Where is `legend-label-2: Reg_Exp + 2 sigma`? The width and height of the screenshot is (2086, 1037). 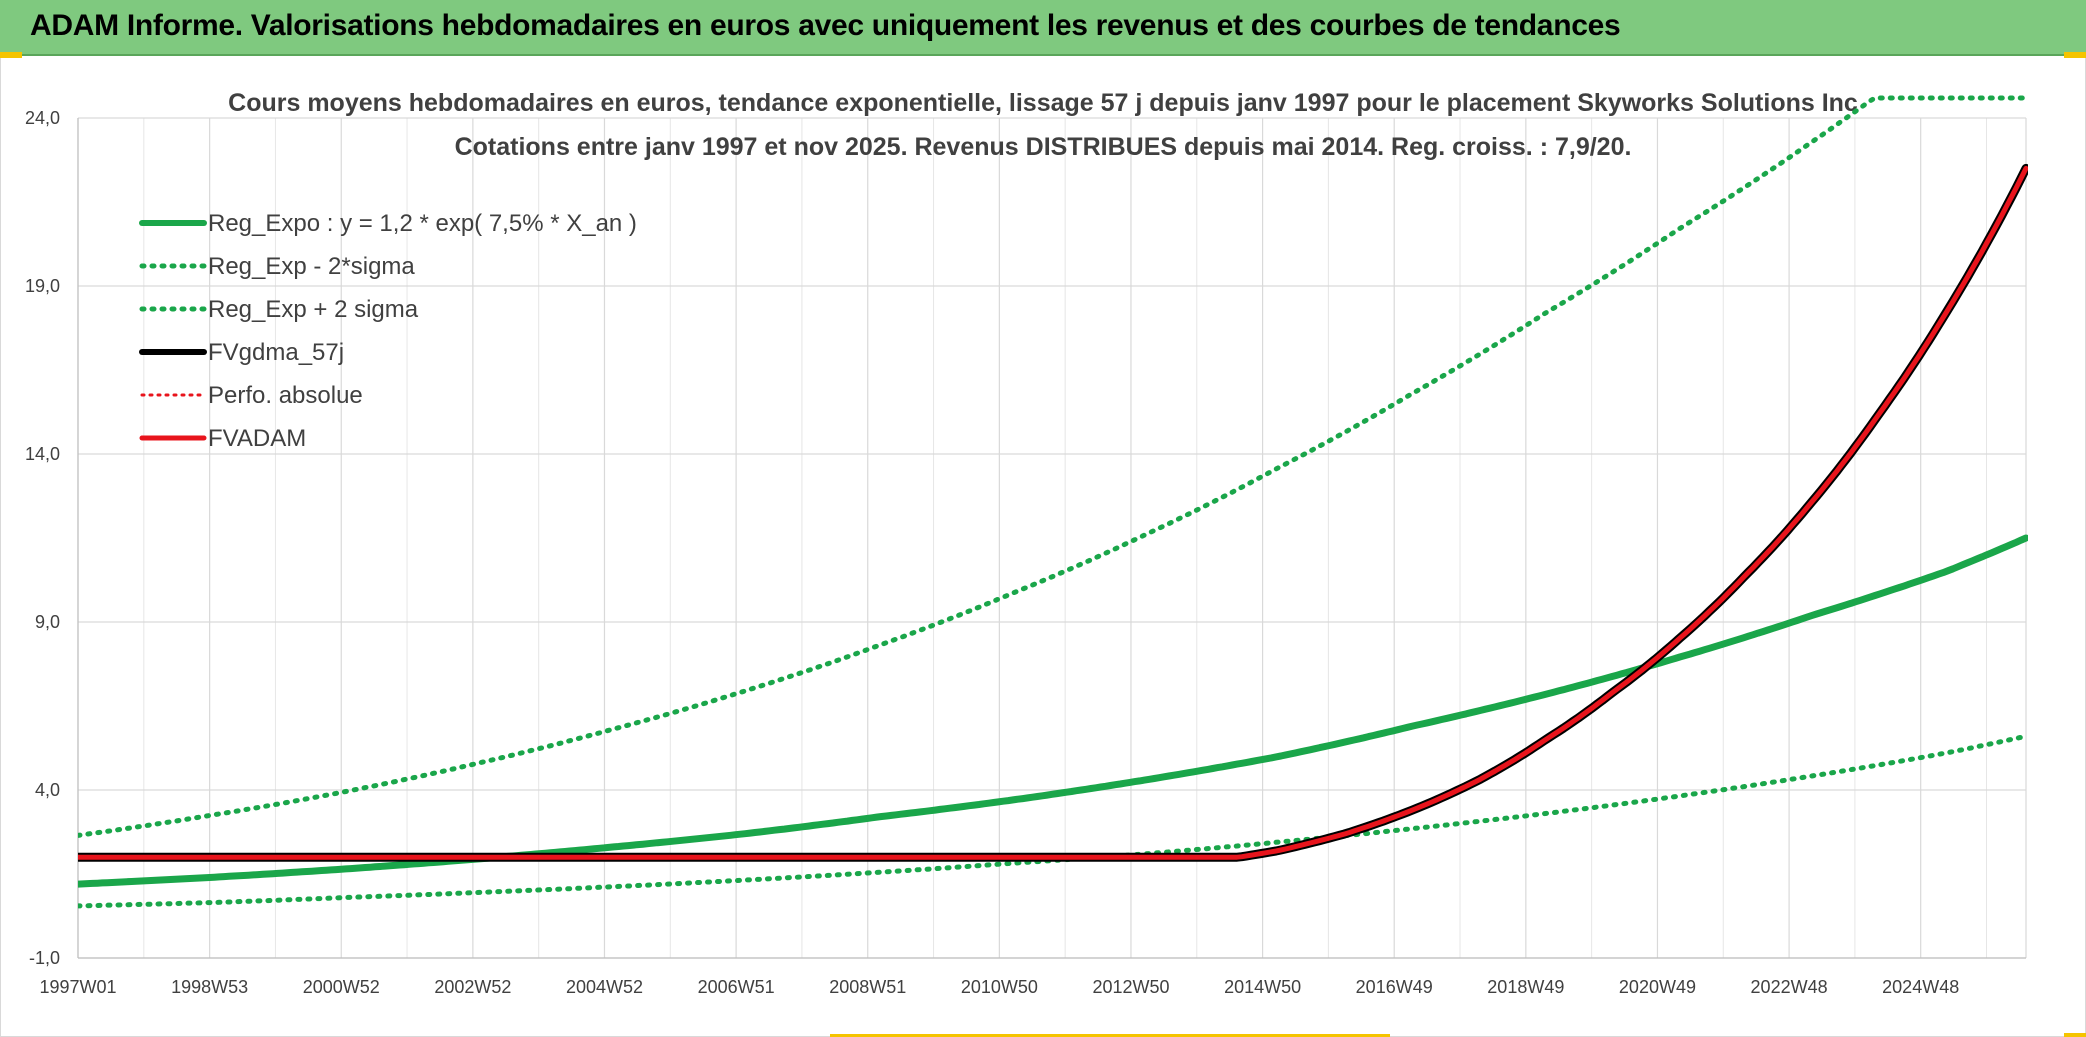
legend-label-2: Reg_Exp + 2 sigma is located at coordinates (313, 309).